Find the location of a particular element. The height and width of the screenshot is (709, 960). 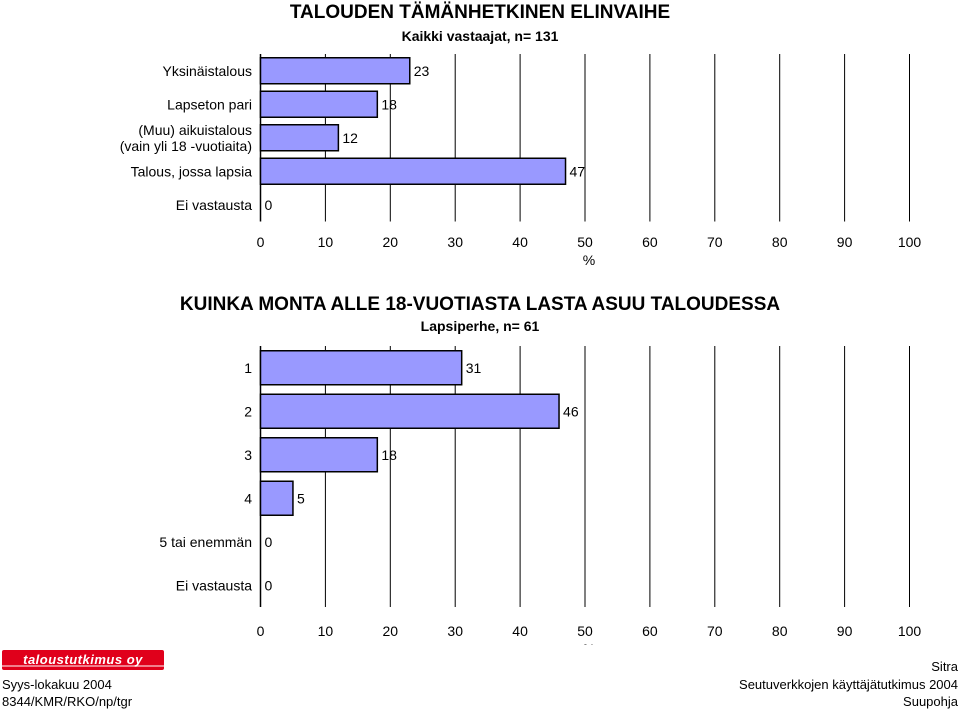

chart1-tick-label: 90 is located at coordinates (845, 242).